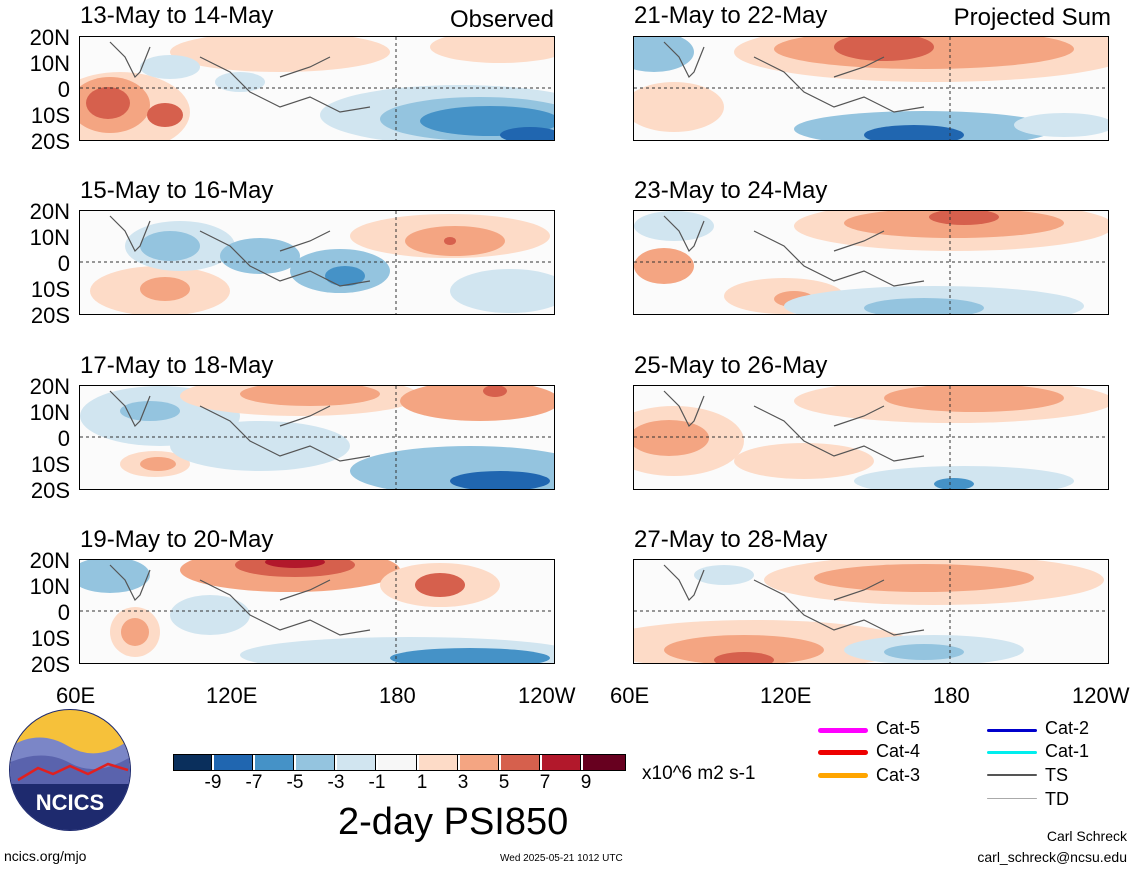 The height and width of the screenshot is (872, 1135). Describe the element at coordinates (731, 15) in the screenshot. I see `panel-title-5: 21-May to 22-May` at that location.